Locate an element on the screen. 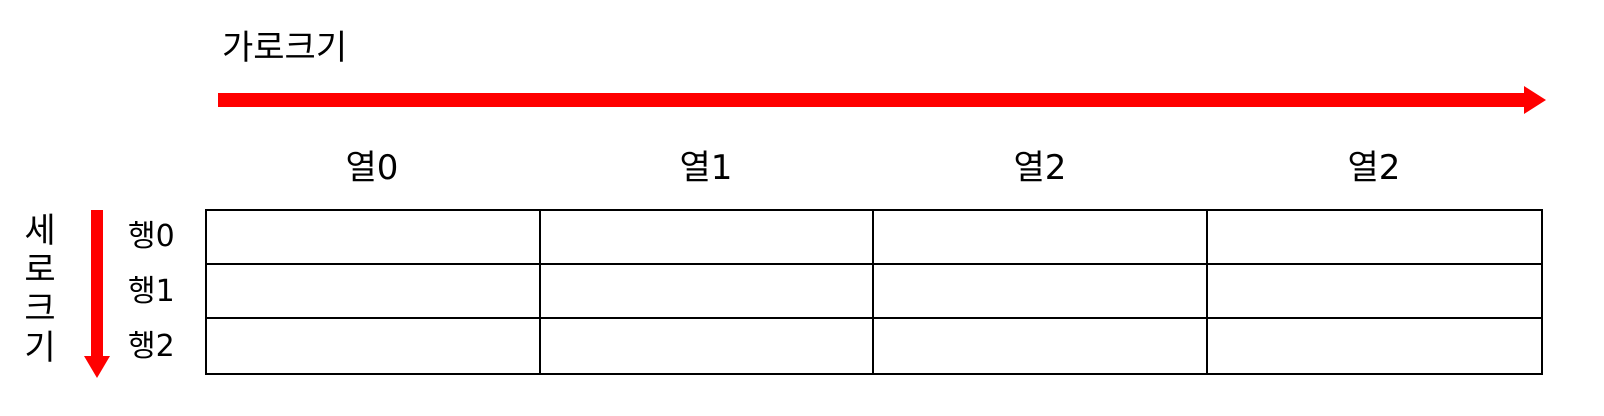 This screenshot has height=416, width=1604. row-header-0: 행0 is located at coordinates (151, 236).